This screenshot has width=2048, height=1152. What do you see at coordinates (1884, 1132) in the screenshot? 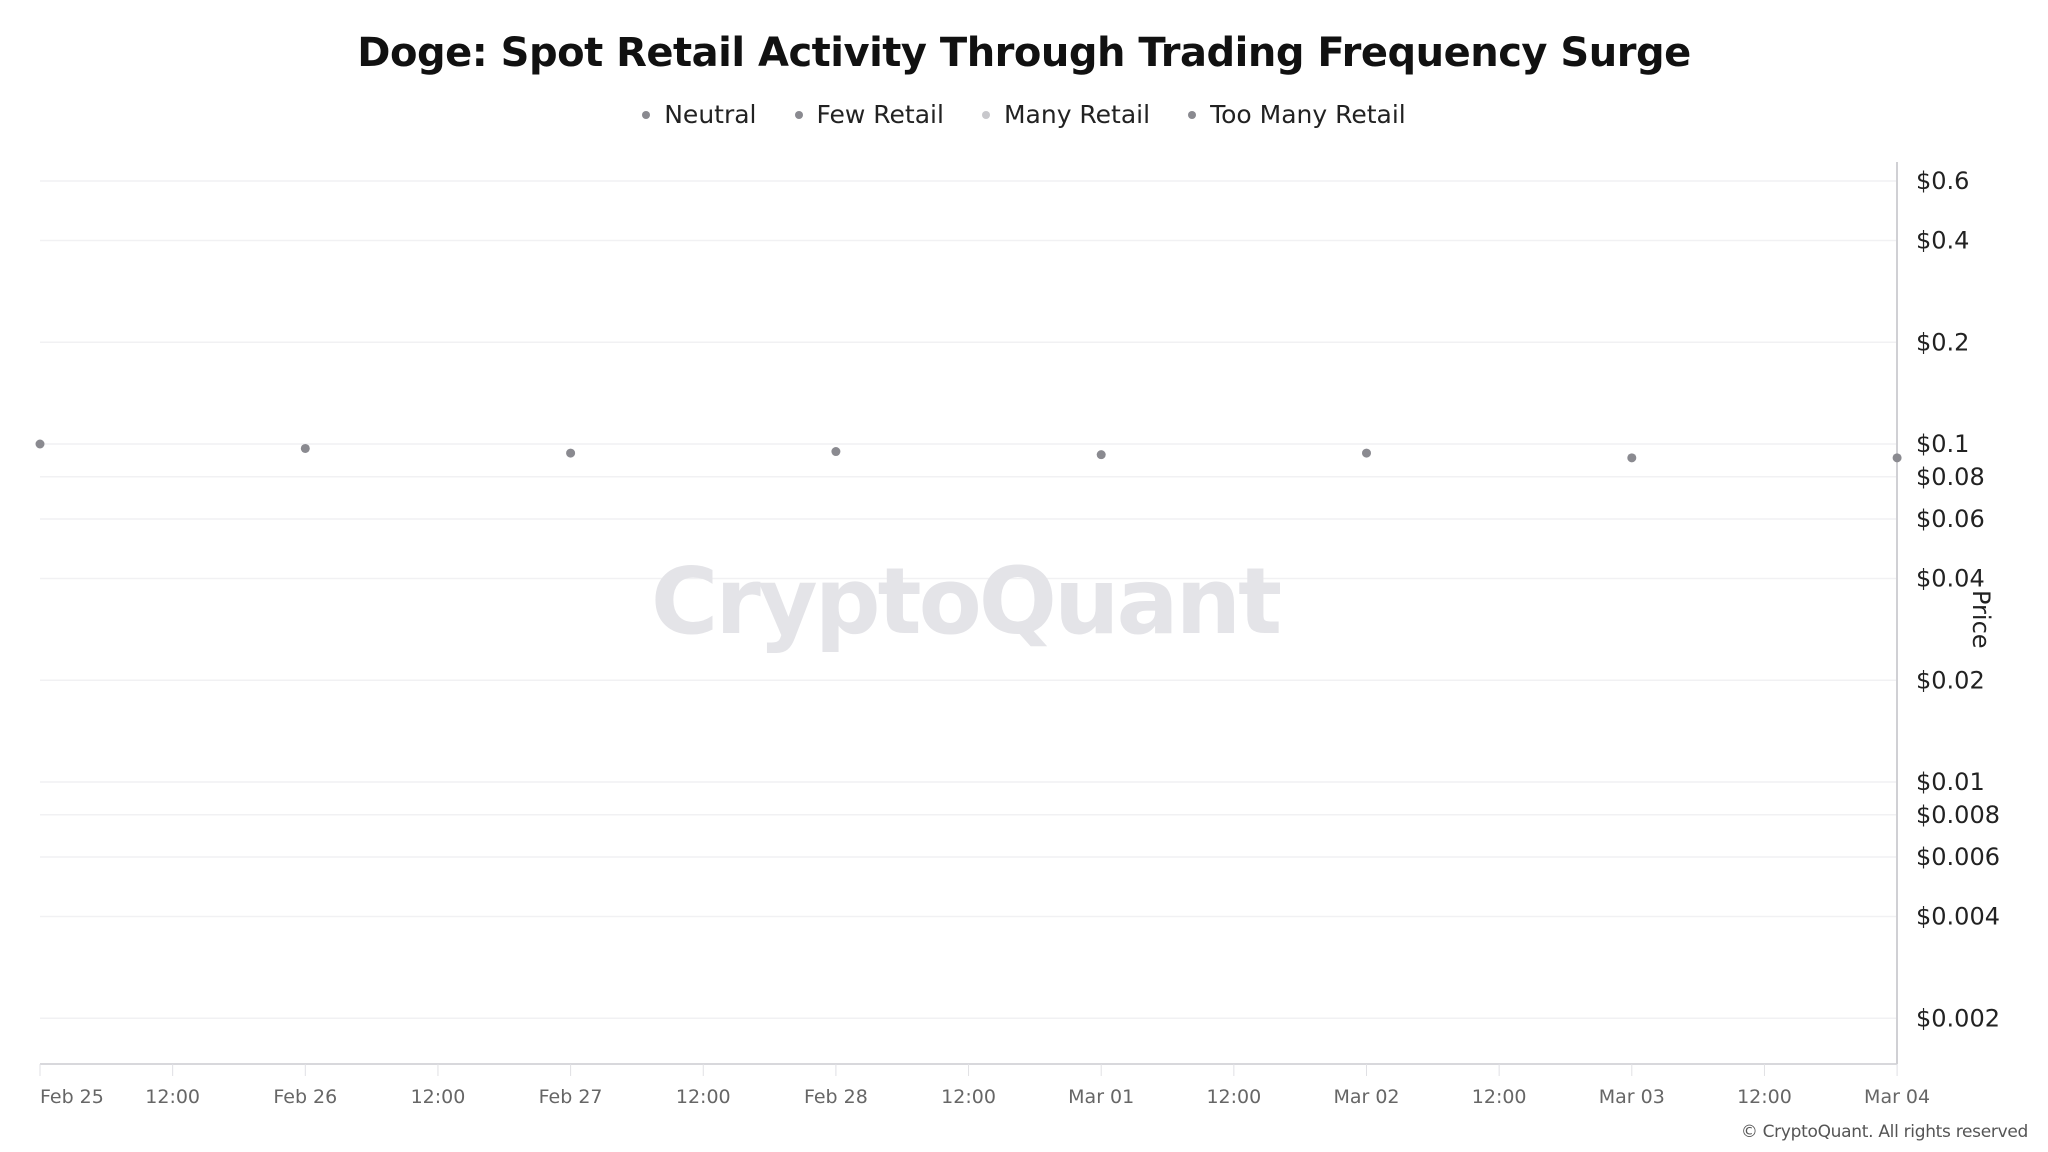
I see `copyright-notice: © CryptoQuant. All rights reserved` at bounding box center [1884, 1132].